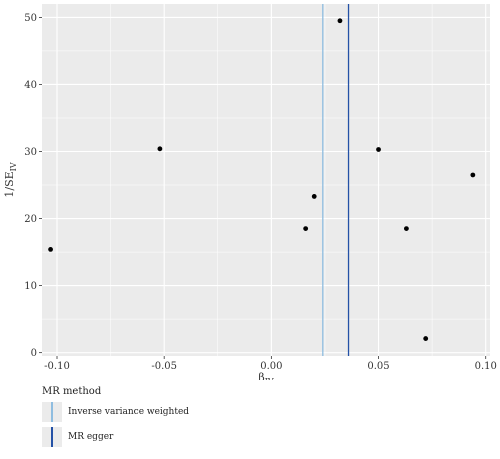  Describe the element at coordinates (33, 186) in the screenshot. I see `y-axis-ticks: 0 10 20 30 40 50` at that location.